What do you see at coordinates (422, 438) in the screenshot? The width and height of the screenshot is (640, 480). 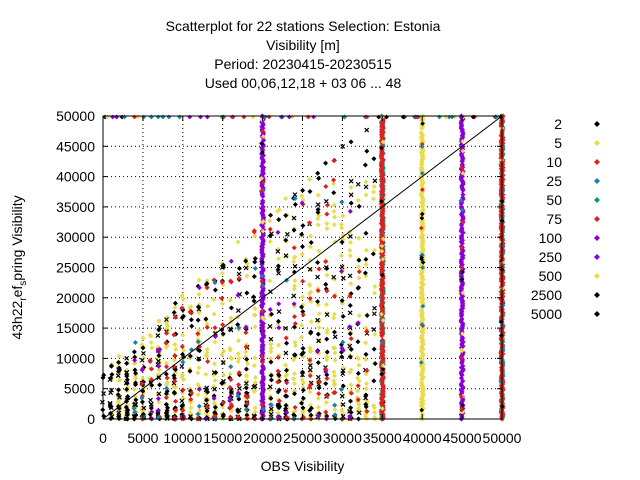 I see `x-tick-label: 40000` at bounding box center [422, 438].